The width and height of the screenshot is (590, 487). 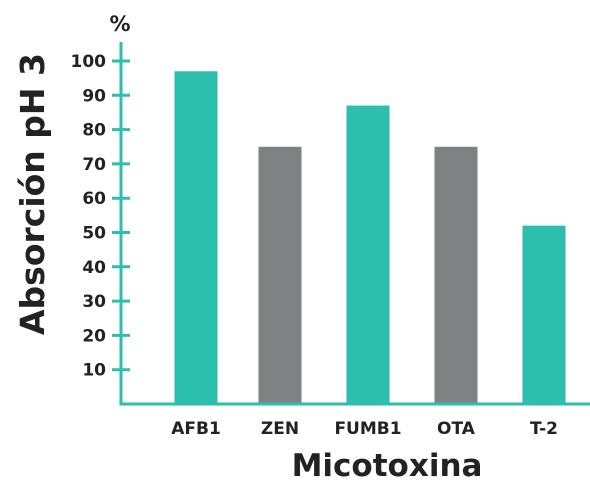 I want to click on x-tick-label-afb1: AFB1, so click(x=196, y=429).